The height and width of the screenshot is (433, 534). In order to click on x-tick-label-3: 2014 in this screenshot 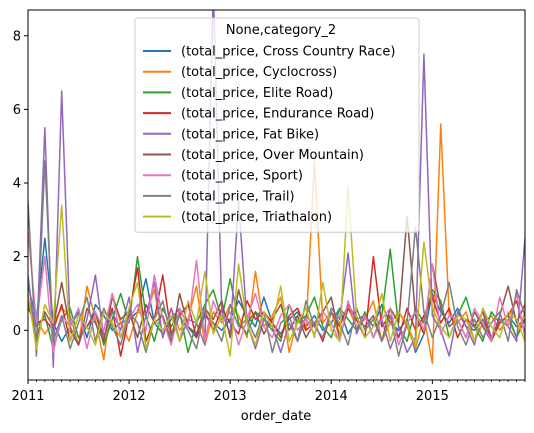, I will do `click(331, 396)`.